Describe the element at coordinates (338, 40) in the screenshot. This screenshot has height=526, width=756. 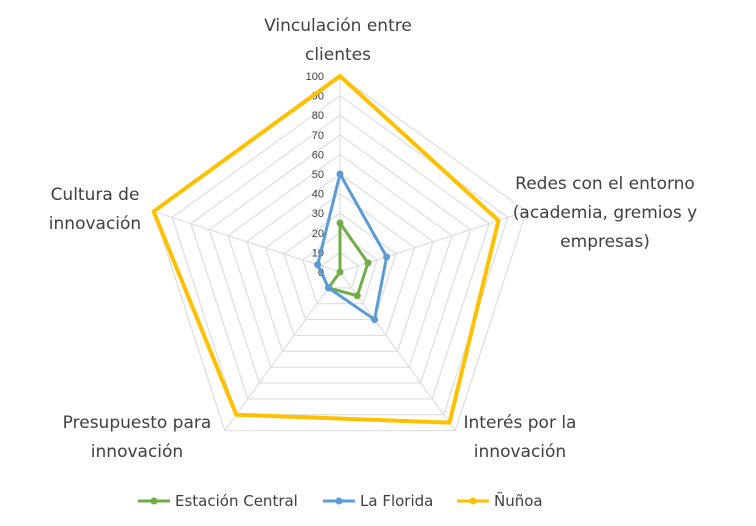
I see `axis-label-0: Vinculación entre clientes` at that location.